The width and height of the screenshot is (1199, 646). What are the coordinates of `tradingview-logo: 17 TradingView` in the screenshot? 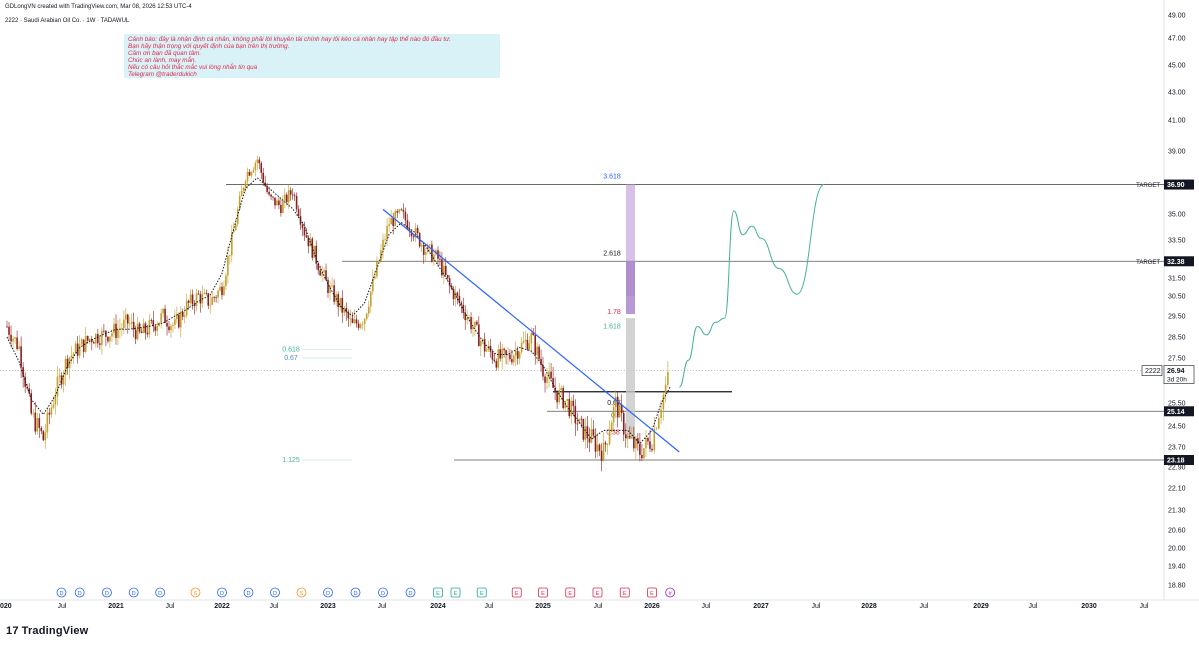 It's located at (47, 631).